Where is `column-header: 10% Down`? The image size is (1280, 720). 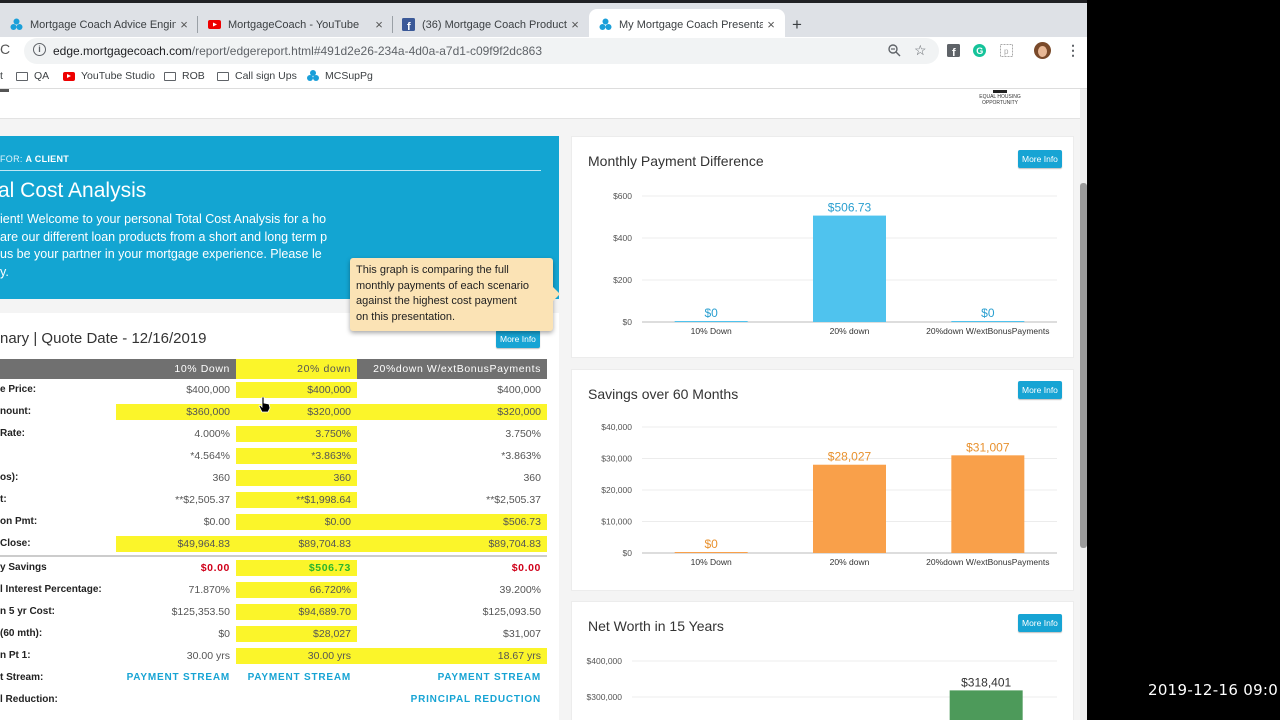
column-header: 10% Down is located at coordinates (202, 369).